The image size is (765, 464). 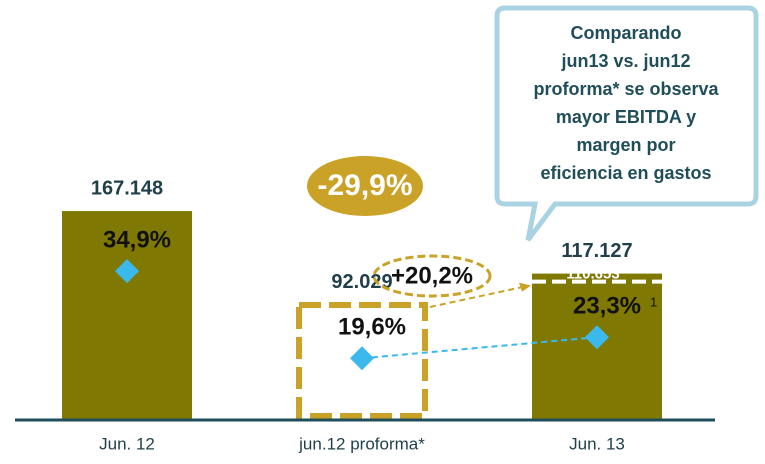 What do you see at coordinates (625, 61) in the screenshot?
I see `callout-text: jun13 vs. jun12` at bounding box center [625, 61].